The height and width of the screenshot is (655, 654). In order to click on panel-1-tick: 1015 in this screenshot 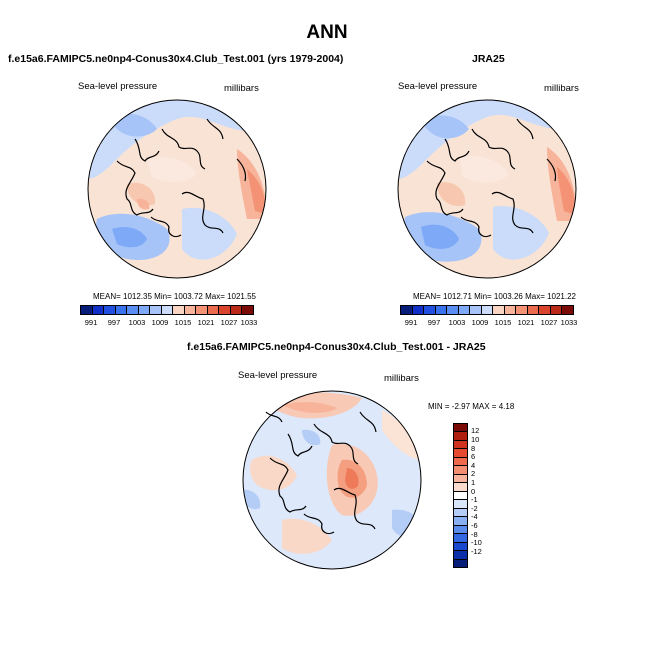, I will do `click(183, 322)`.